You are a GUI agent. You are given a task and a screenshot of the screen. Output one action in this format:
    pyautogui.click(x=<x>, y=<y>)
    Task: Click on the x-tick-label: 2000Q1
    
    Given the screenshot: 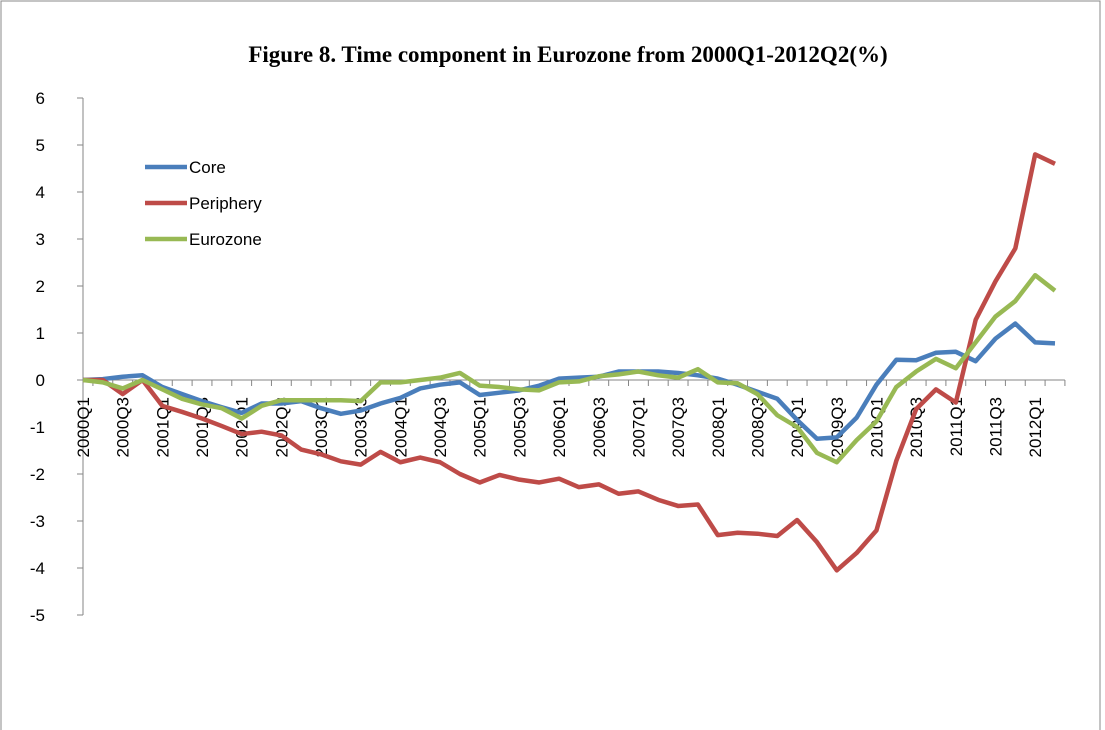 What is the action you would take?
    pyautogui.click(x=83, y=427)
    